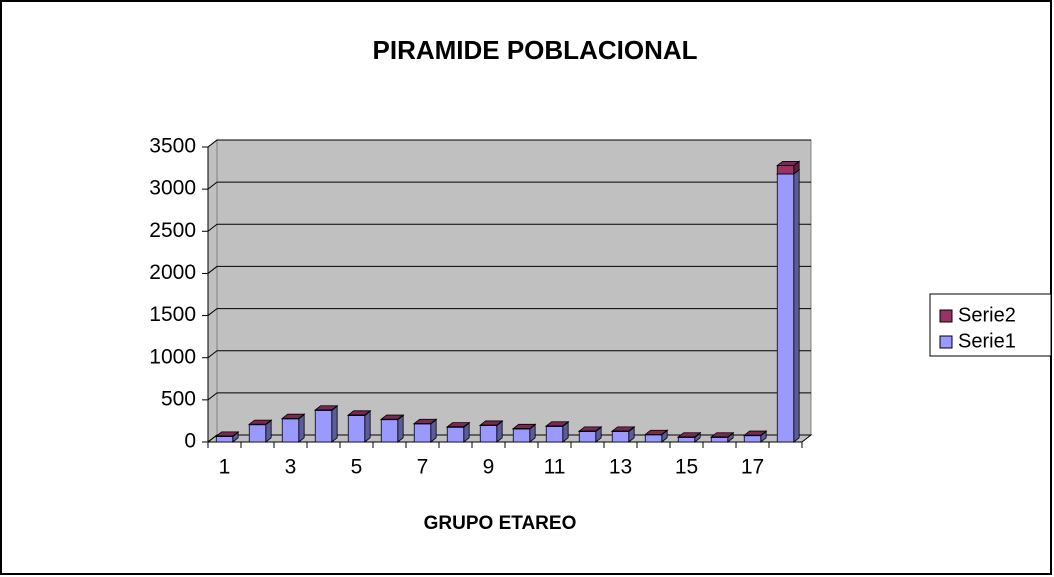 The height and width of the screenshot is (577, 1054). I want to click on legend: Serie2 Serie1, so click(990, 325).